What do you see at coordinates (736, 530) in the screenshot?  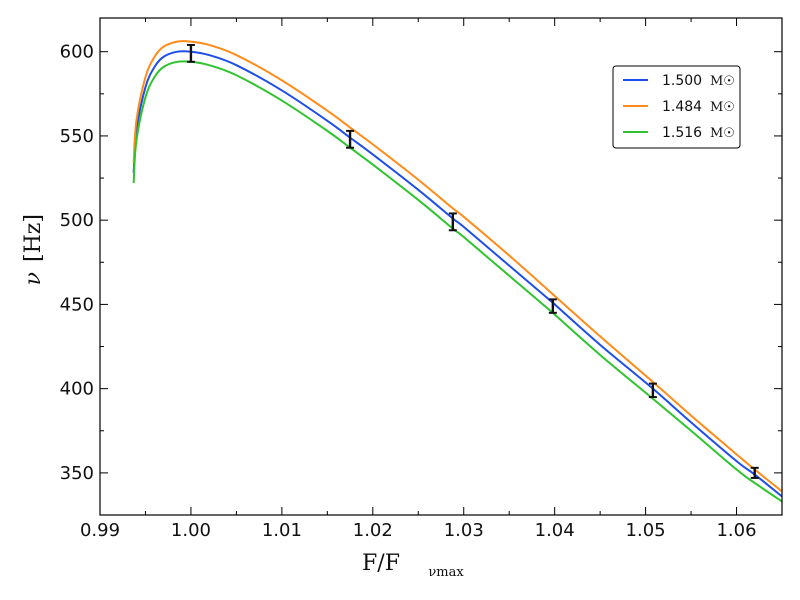 I see `x-tick-label: 1.06` at bounding box center [736, 530].